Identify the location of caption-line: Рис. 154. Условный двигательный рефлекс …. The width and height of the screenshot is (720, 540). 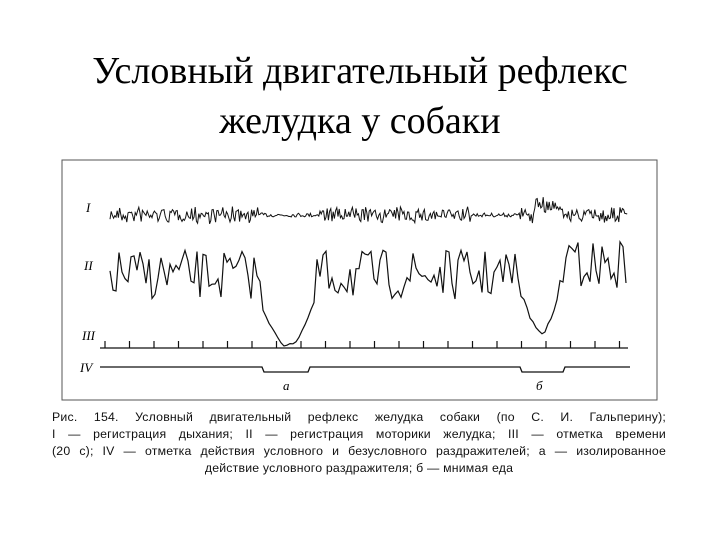
(359, 417).